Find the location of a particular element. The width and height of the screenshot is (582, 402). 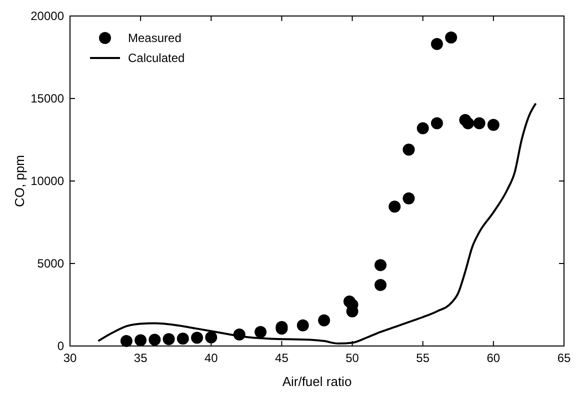

y-tick-label: 10000 is located at coordinates (47, 181).